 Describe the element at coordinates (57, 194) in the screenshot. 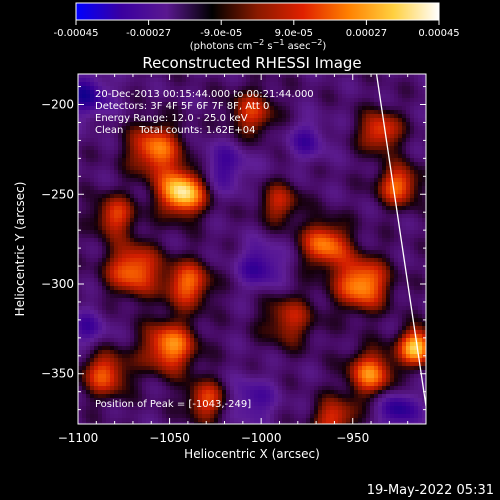

I see `y-tick-label: −250` at that location.